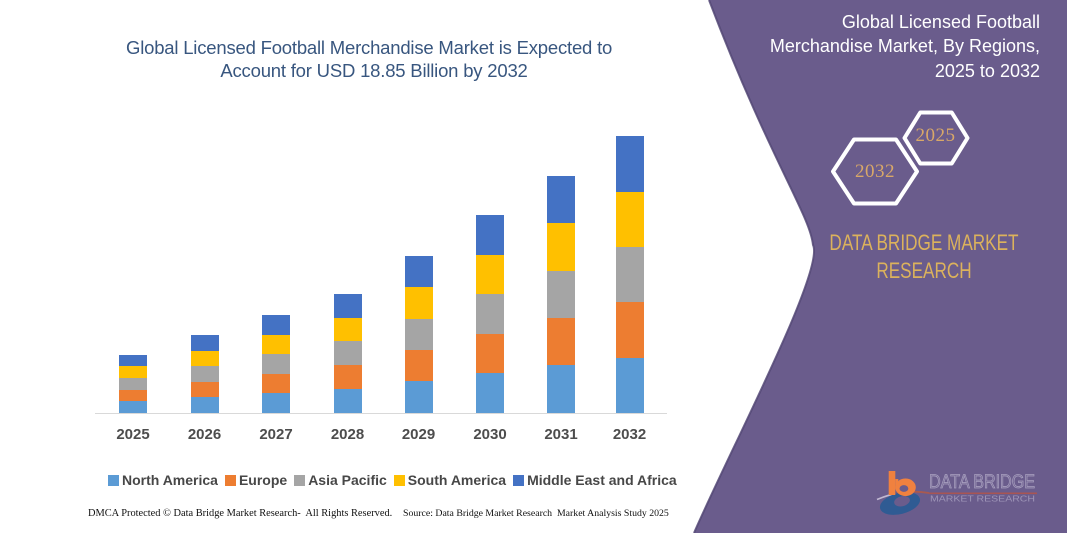  Describe the element at coordinates (982, 482) in the screenshot. I see `svg-text: DATA BRIDGE` at that location.